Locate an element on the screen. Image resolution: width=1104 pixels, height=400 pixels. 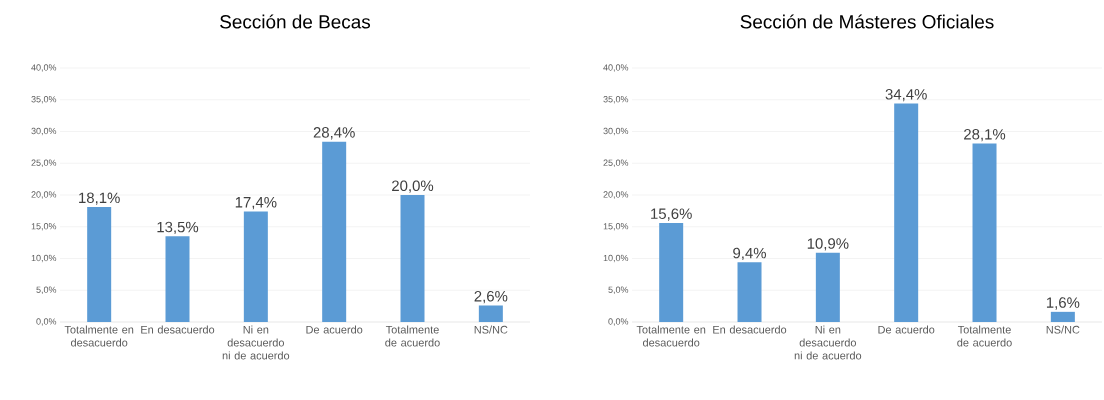
data-label: 18,1% is located at coordinates (99, 198).